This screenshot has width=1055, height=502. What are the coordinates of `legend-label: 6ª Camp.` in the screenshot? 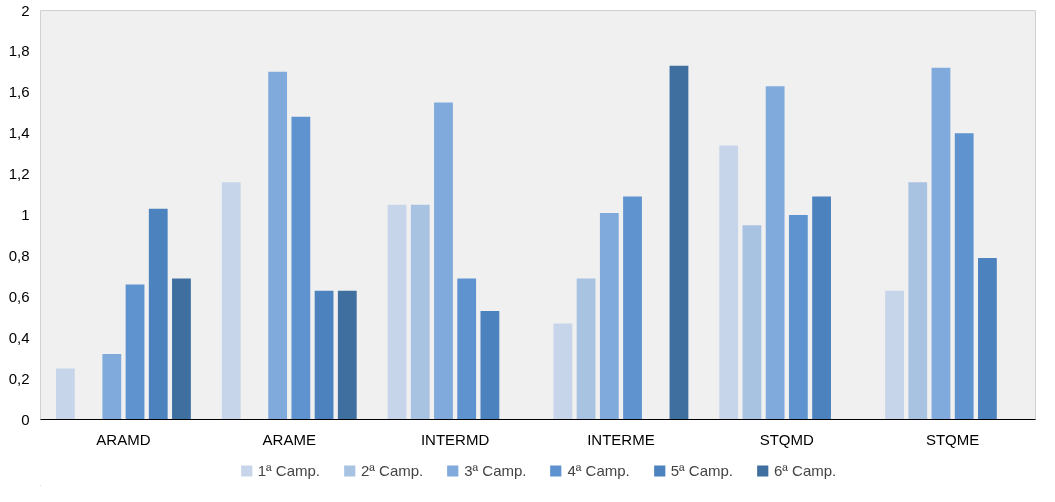 It's located at (805, 470).